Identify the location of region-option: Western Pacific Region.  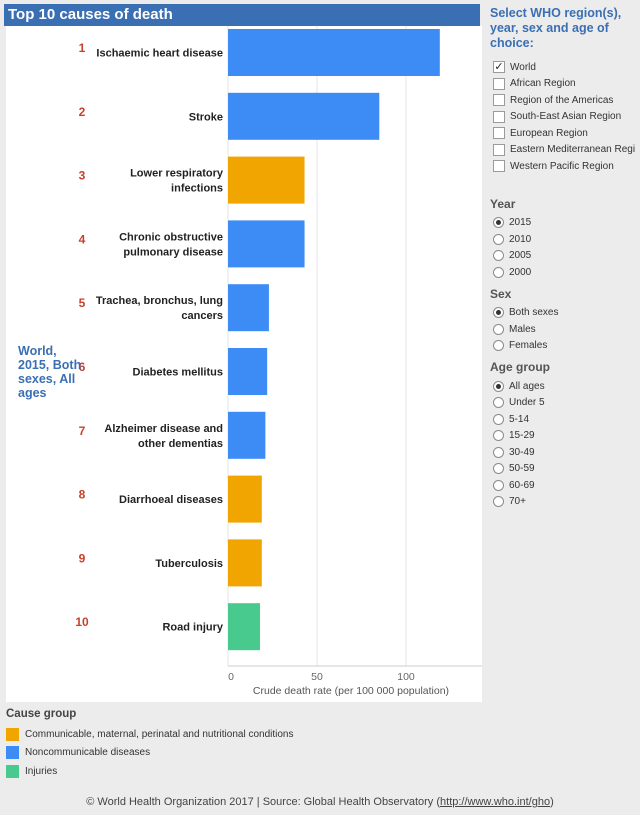
(565, 166).